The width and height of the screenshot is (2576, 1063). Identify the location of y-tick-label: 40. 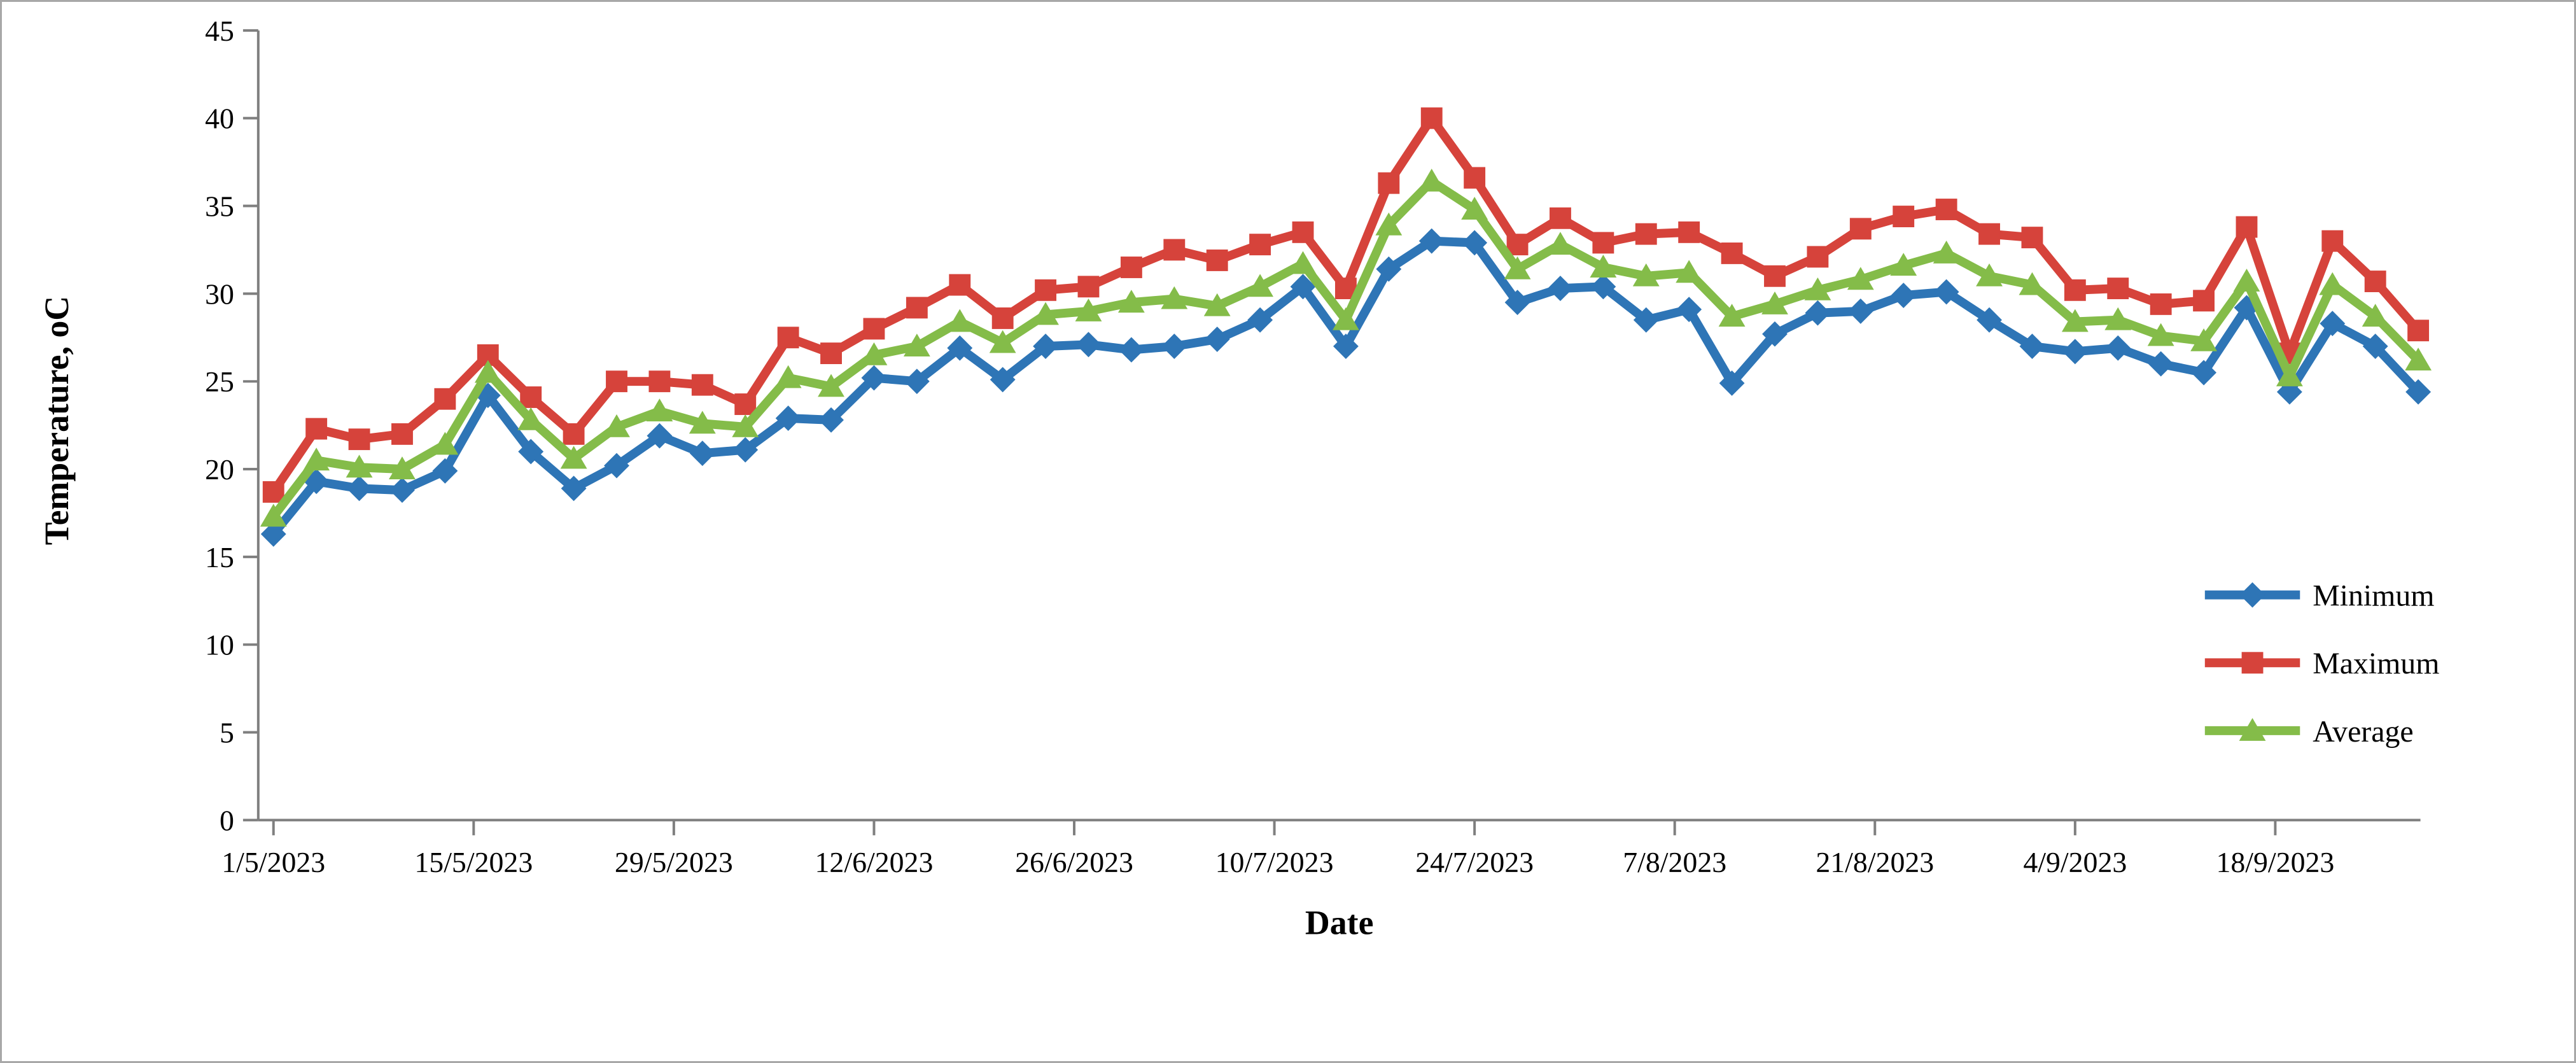
(219, 119).